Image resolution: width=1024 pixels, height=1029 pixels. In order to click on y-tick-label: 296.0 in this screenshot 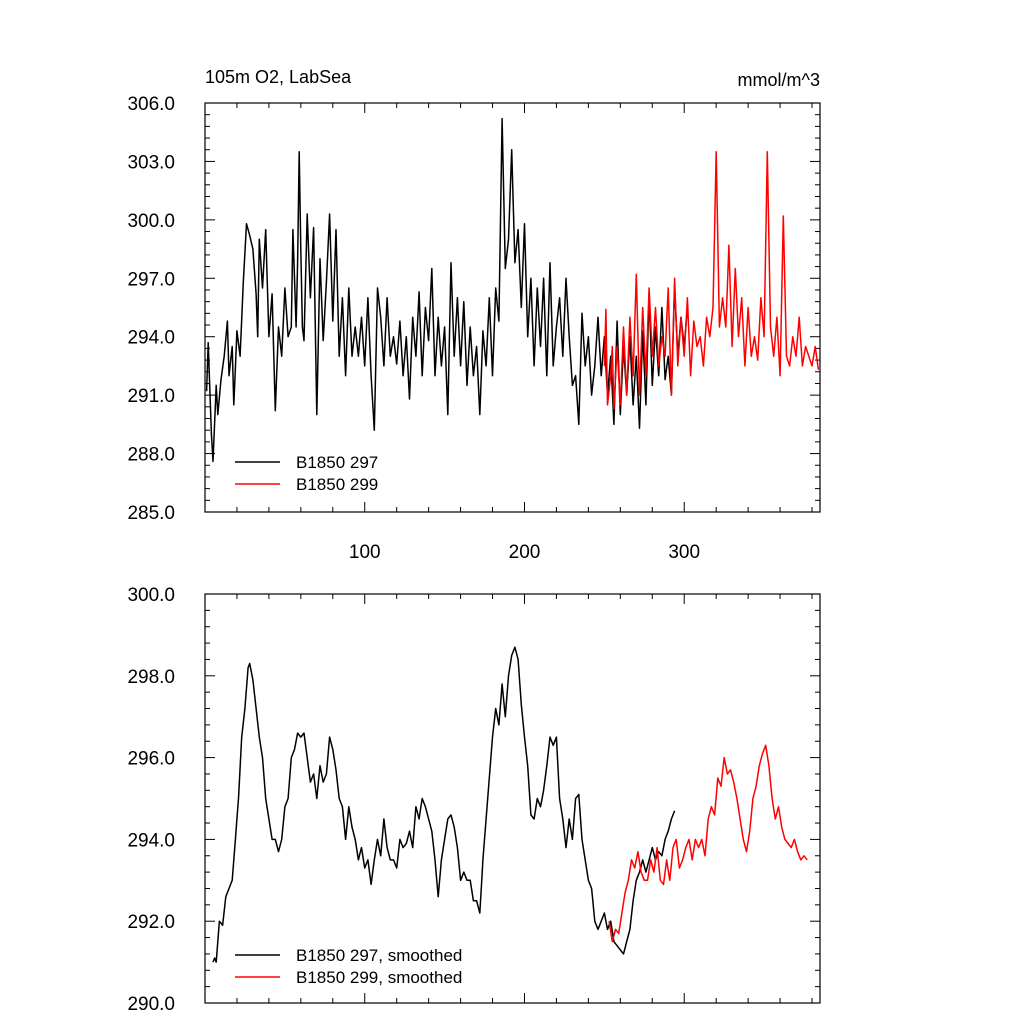, I will do `click(151, 759)`.